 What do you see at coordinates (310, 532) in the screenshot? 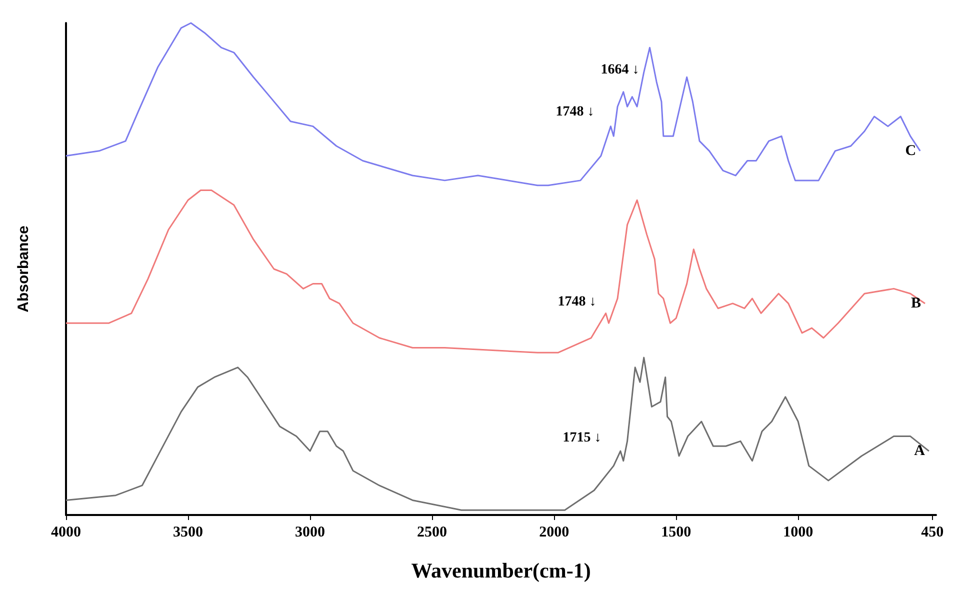
I see `x-tick-label: 3000` at bounding box center [310, 532].